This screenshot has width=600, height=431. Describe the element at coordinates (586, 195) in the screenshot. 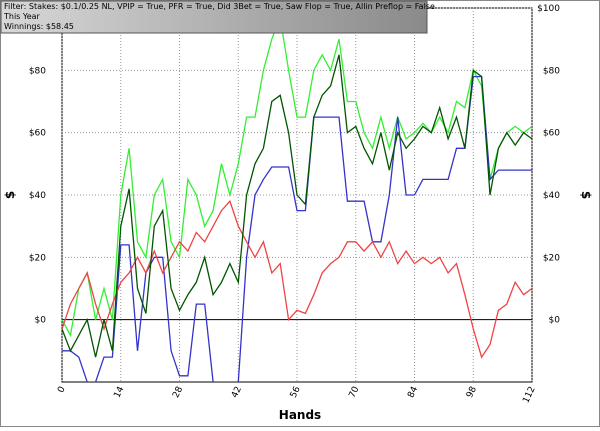

I see `y2-axis-title: $` at that location.